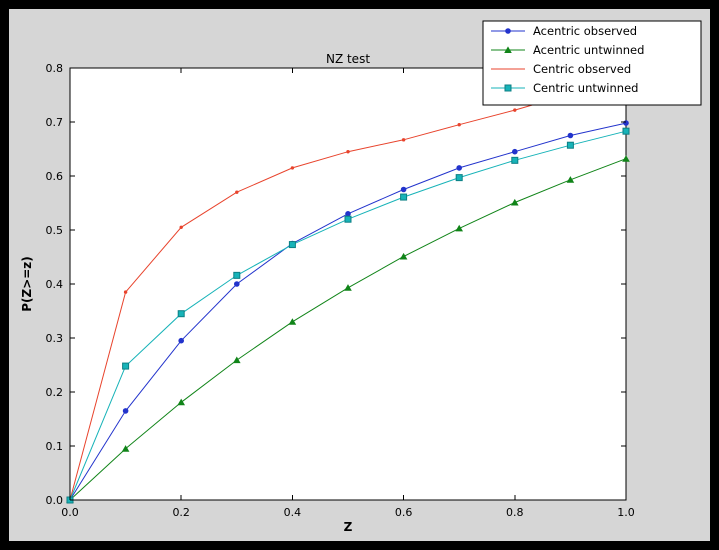 The width and height of the screenshot is (719, 550). What do you see at coordinates (588, 50) in the screenshot?
I see `legend-label: Acentric untwinned` at bounding box center [588, 50].